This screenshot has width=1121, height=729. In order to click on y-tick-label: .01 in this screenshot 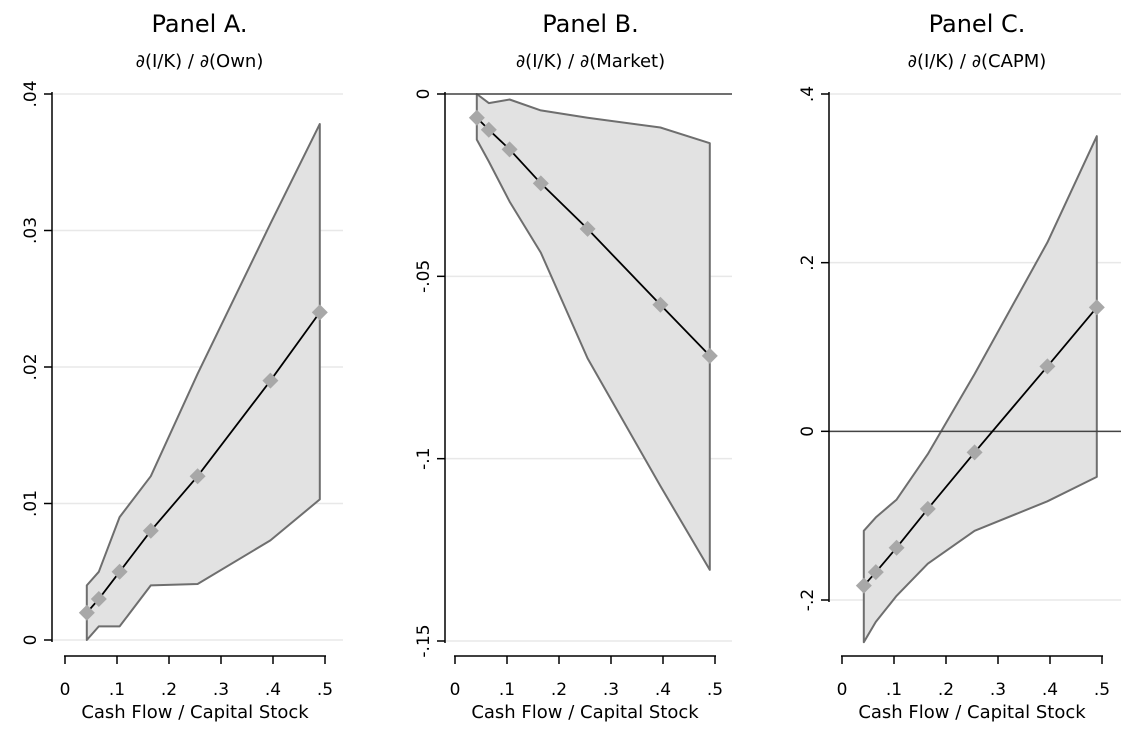, I will do `click(31, 503)`.